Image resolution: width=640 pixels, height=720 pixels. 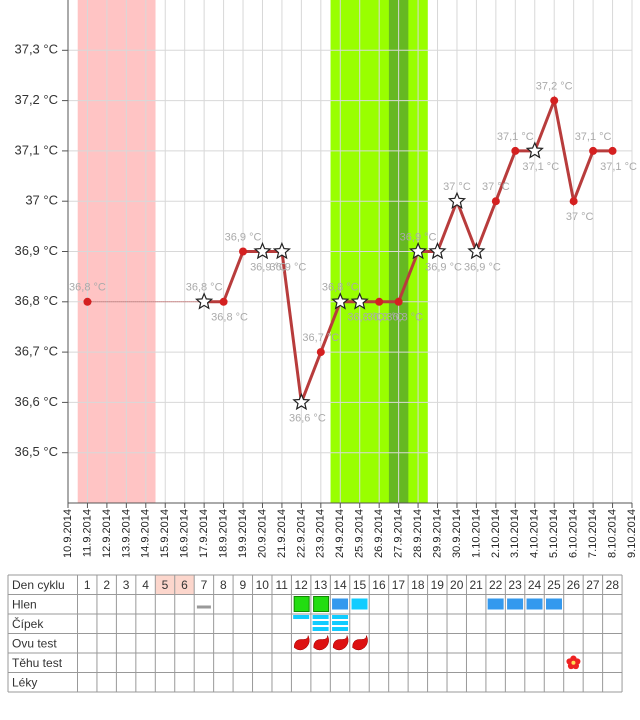 What do you see at coordinates (457, 533) in the screenshot?
I see `x-tick-label: 30.9.2014` at bounding box center [457, 533].